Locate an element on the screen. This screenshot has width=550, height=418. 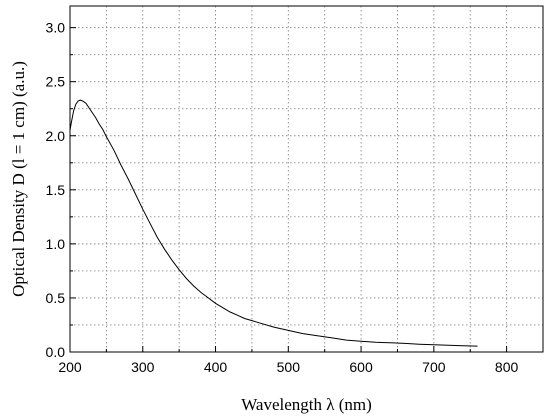
x-tick-label: 600 is located at coordinates (361, 367).